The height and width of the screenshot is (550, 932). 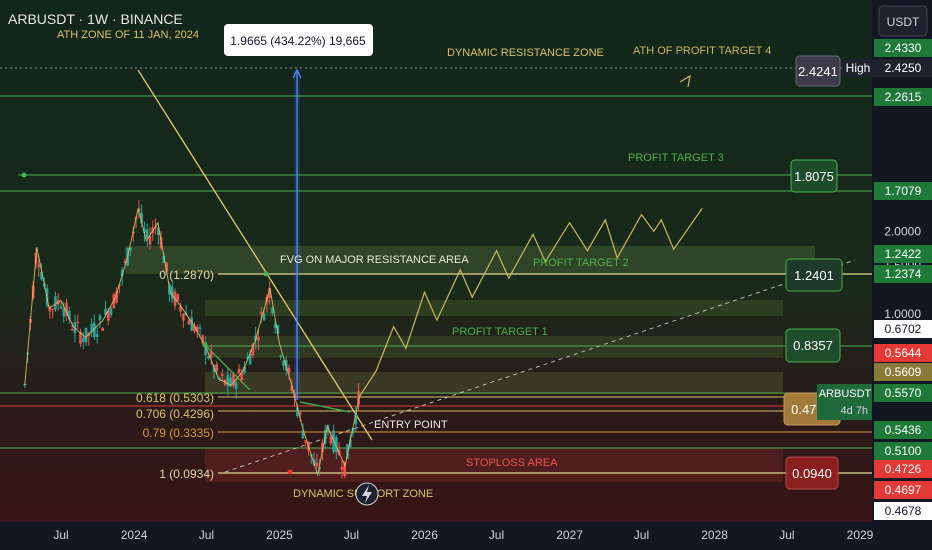 I want to click on stoploss-zone, so click(x=494, y=465).